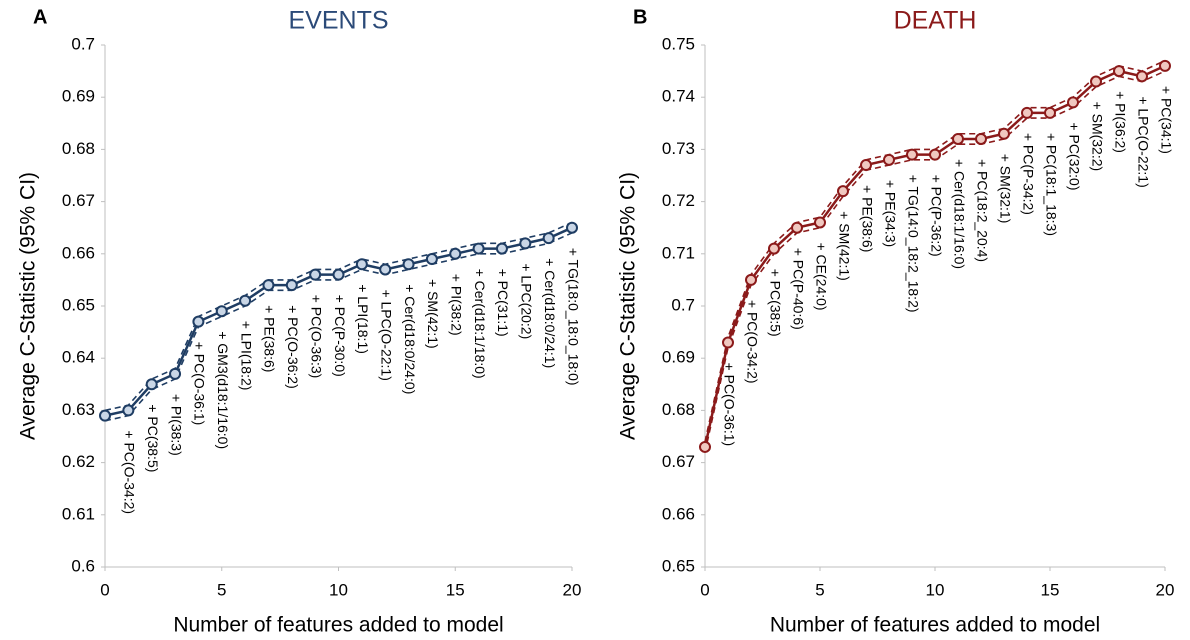 The height and width of the screenshot is (640, 1190). I want to click on point-label: + LPI(18:2), so click(246, 356).